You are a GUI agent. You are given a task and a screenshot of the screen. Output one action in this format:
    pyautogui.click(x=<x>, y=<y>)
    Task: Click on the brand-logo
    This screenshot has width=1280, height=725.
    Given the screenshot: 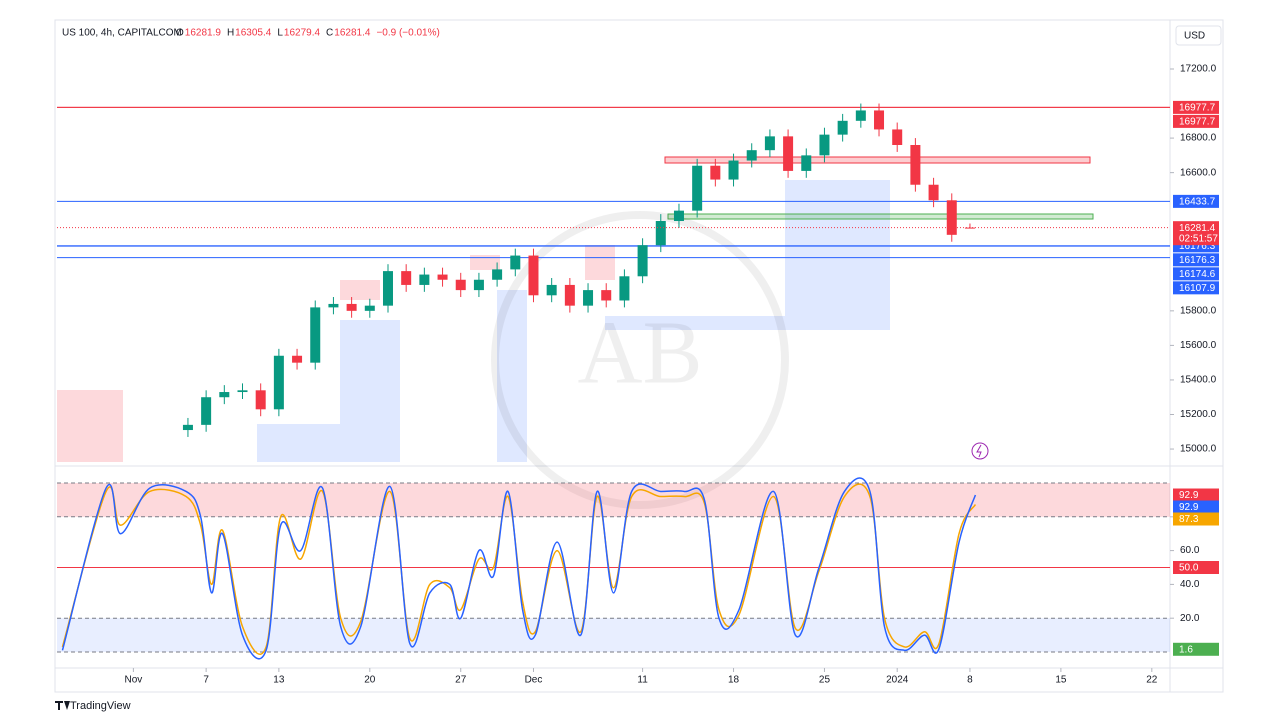 What is the action you would take?
    pyautogui.click(x=62, y=705)
    